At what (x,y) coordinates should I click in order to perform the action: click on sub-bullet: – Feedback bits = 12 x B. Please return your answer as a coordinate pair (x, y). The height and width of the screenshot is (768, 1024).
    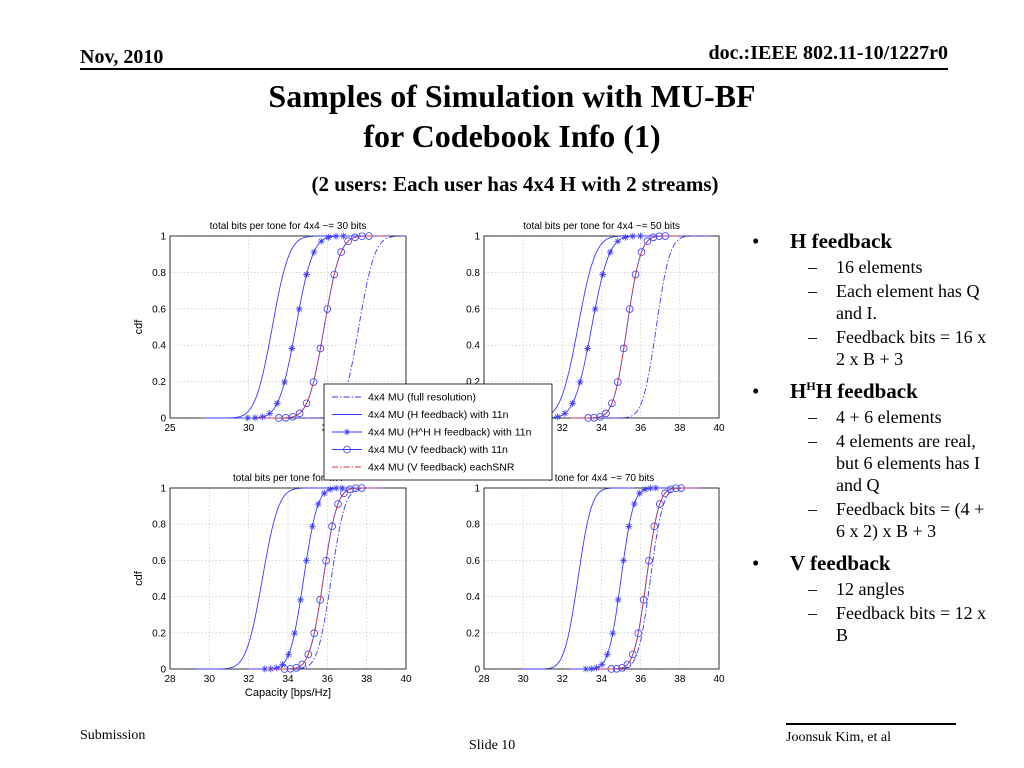
    Looking at the image, I should click on (897, 624).